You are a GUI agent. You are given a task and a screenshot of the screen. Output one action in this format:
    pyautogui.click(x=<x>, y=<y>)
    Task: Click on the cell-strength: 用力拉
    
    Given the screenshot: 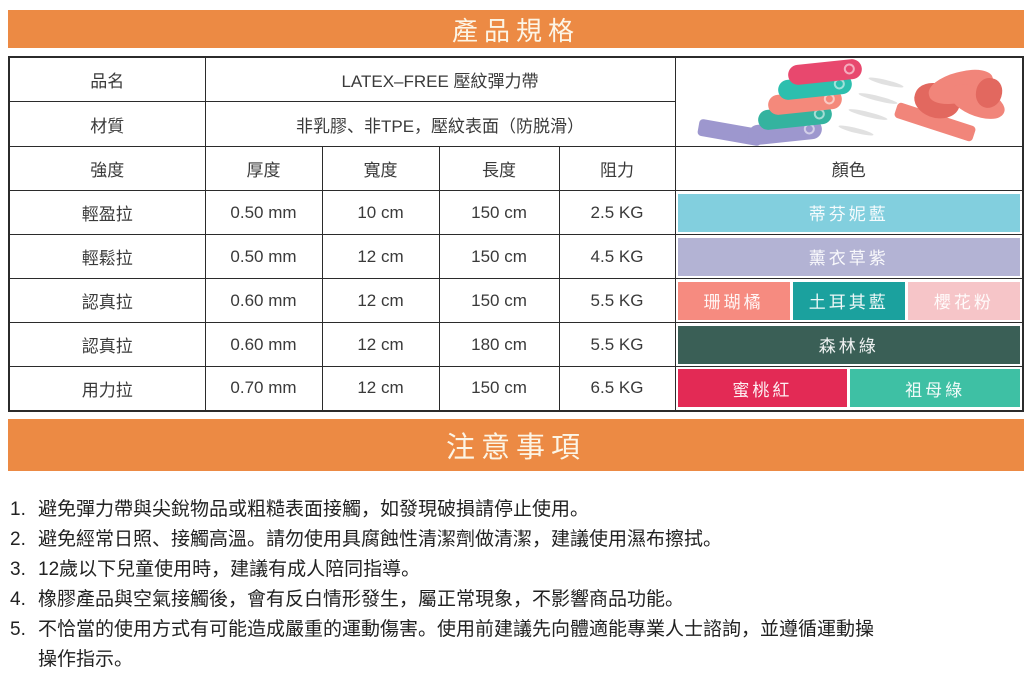 What is the action you would take?
    pyautogui.click(x=107, y=388)
    